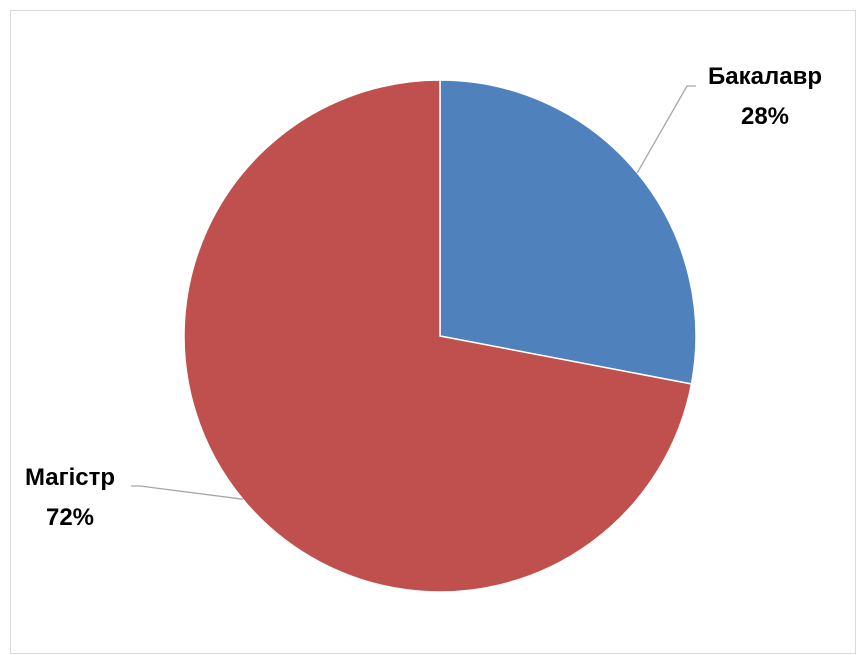 This screenshot has width=857, height=655. I want to click on slice-category-label-magistr: Магістр, so click(70, 477).